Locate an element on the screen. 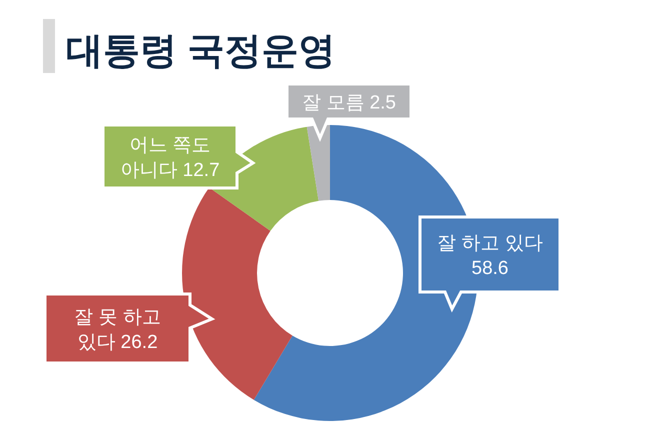 The image size is (650, 436). slice-label: 있다 is located at coordinates (96, 342).